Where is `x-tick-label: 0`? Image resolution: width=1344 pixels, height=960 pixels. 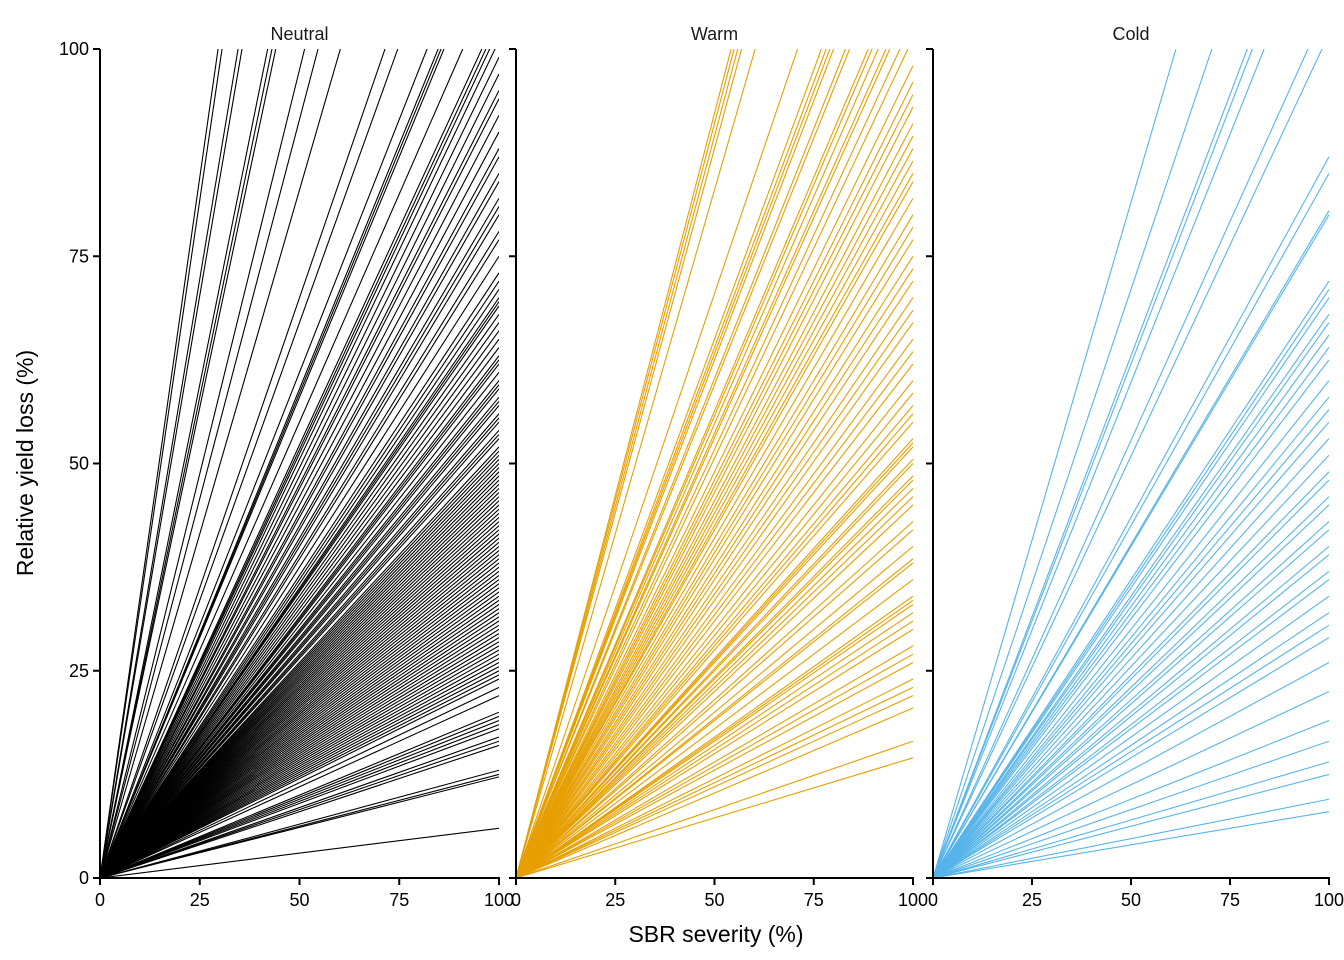
x-tick-label: 0 is located at coordinates (100, 900).